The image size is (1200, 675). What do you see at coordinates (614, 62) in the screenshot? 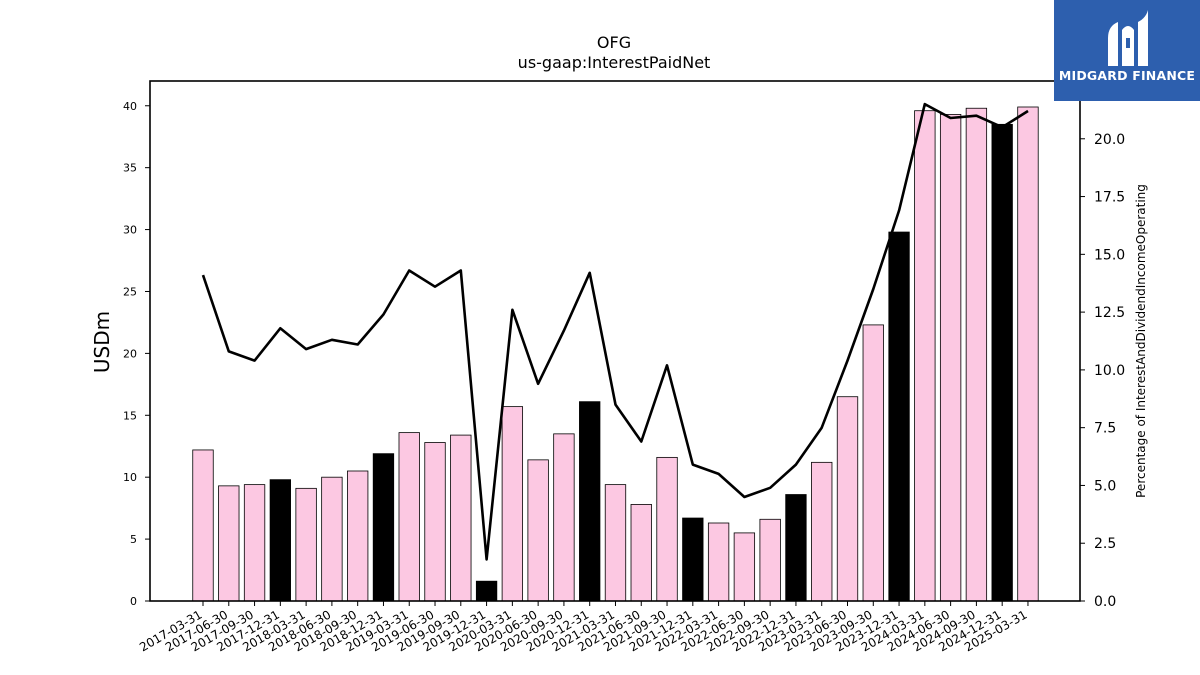
I see `chart-subtitle: us-gaap:InterestPaidNet` at bounding box center [614, 62].